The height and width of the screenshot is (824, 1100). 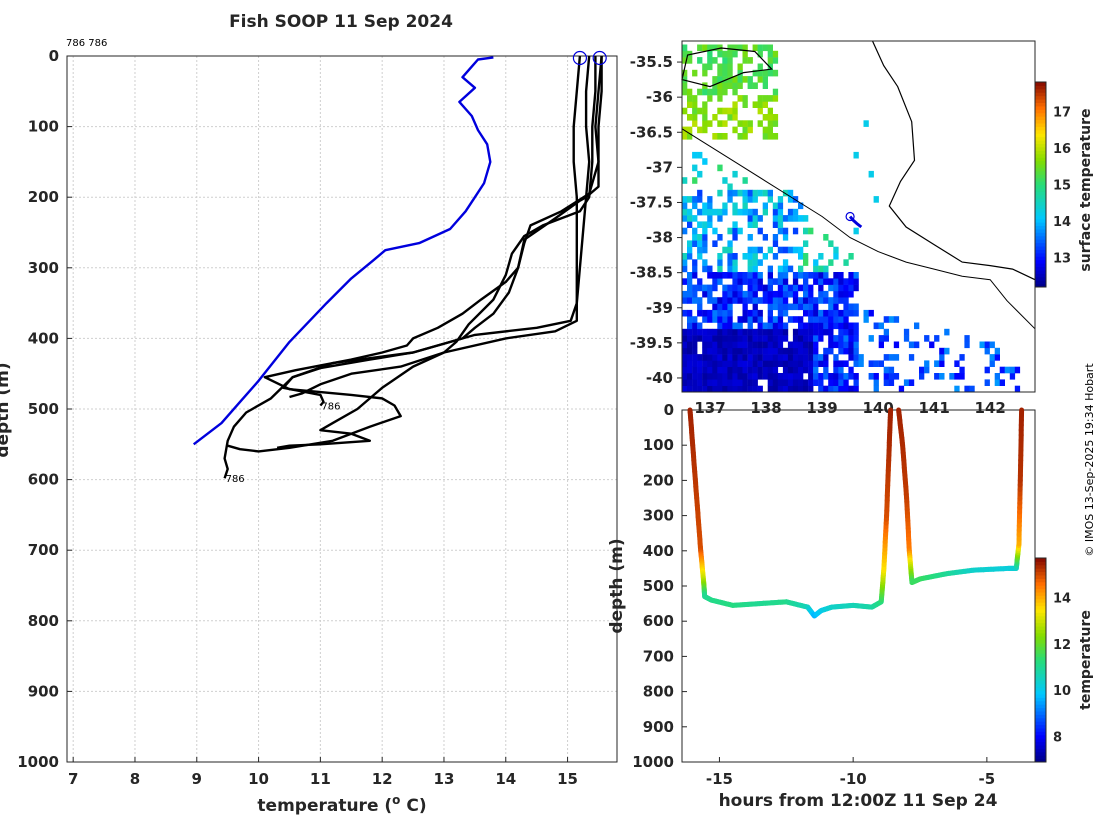 What do you see at coordinates (43, 127) in the screenshot?
I see `left-y-tick-label: 100` at bounding box center [43, 127].